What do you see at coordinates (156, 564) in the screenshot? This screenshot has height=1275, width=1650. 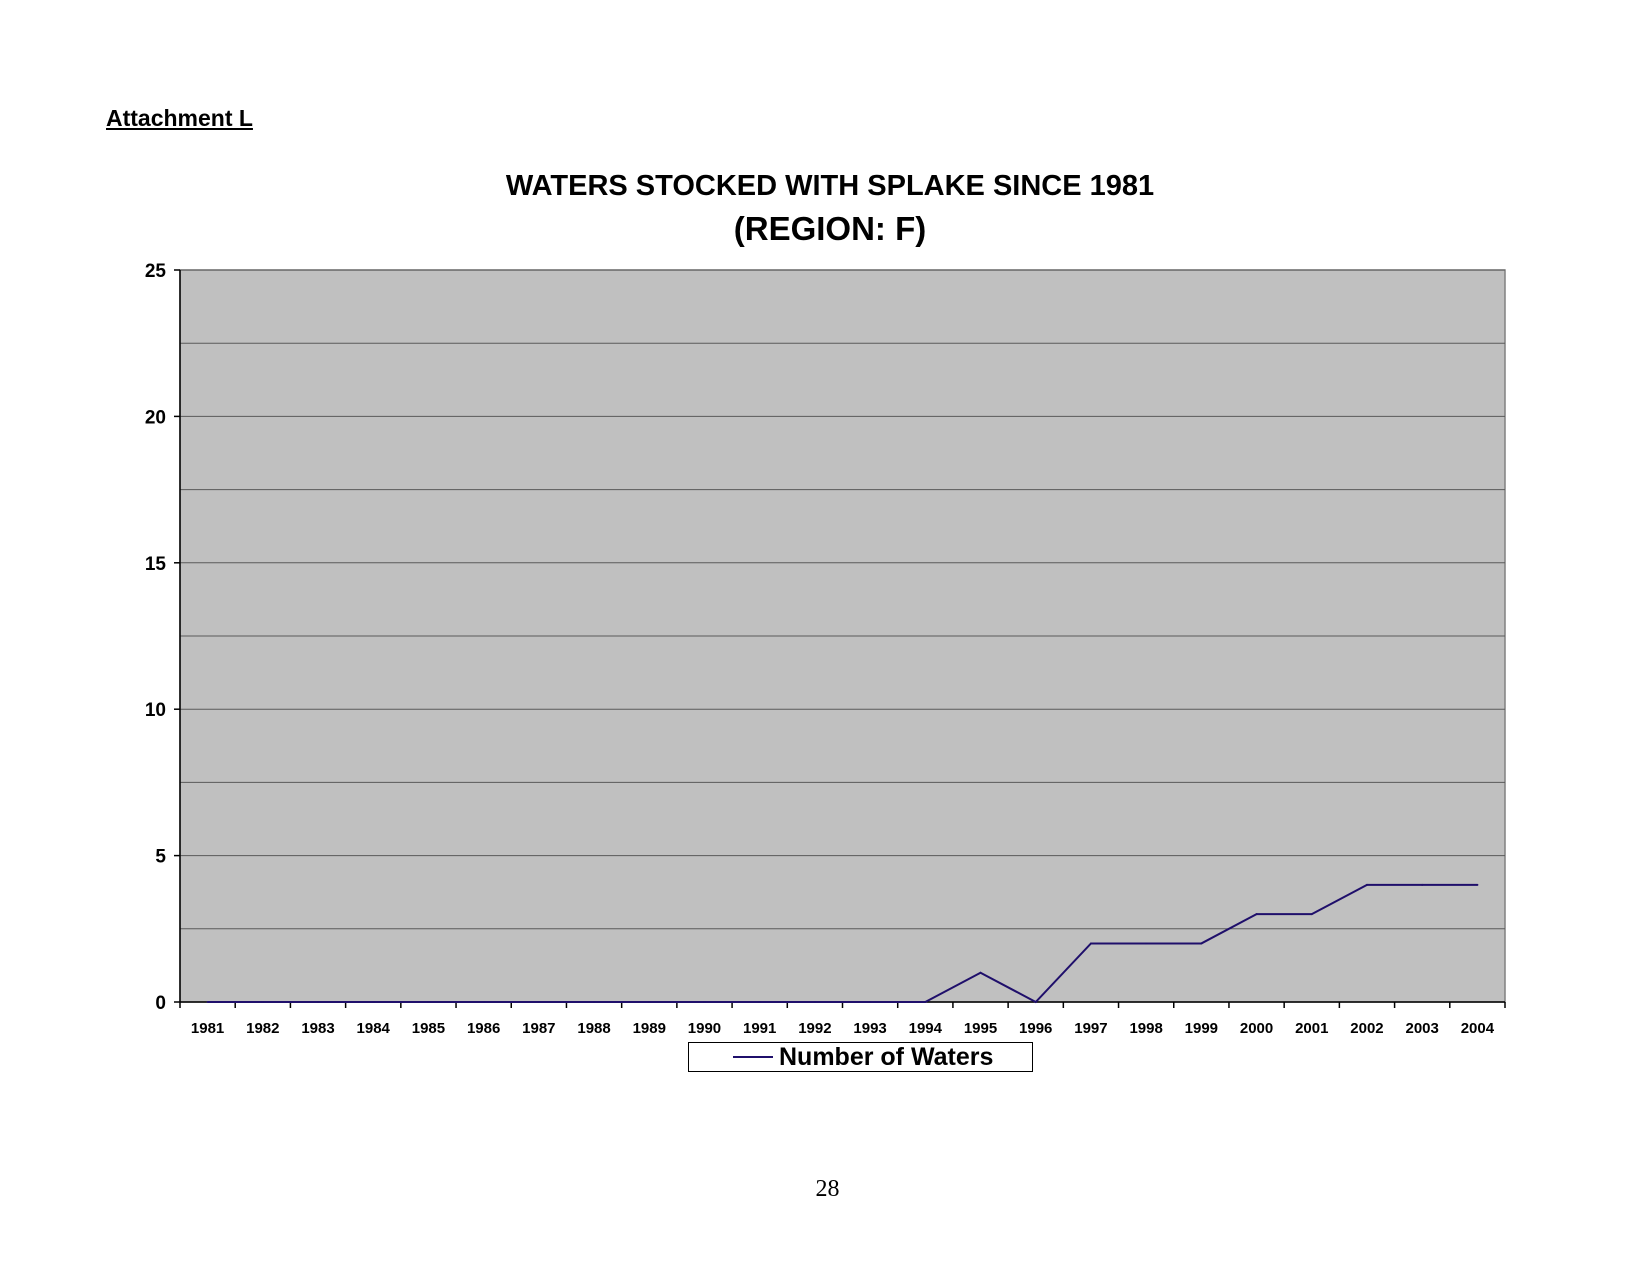 I see `y-tick-label: 15` at bounding box center [156, 564].